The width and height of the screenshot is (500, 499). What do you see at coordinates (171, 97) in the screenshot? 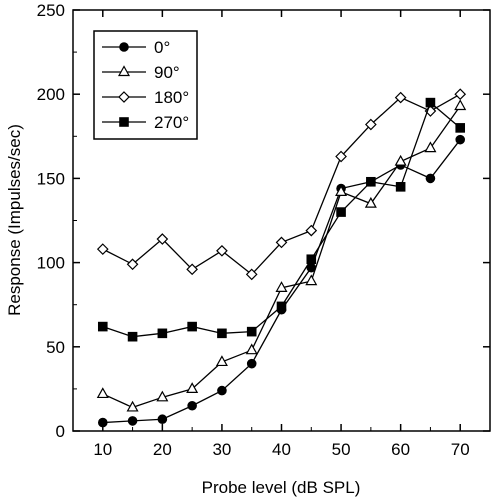
I see `legend-label: 180°` at bounding box center [171, 97].